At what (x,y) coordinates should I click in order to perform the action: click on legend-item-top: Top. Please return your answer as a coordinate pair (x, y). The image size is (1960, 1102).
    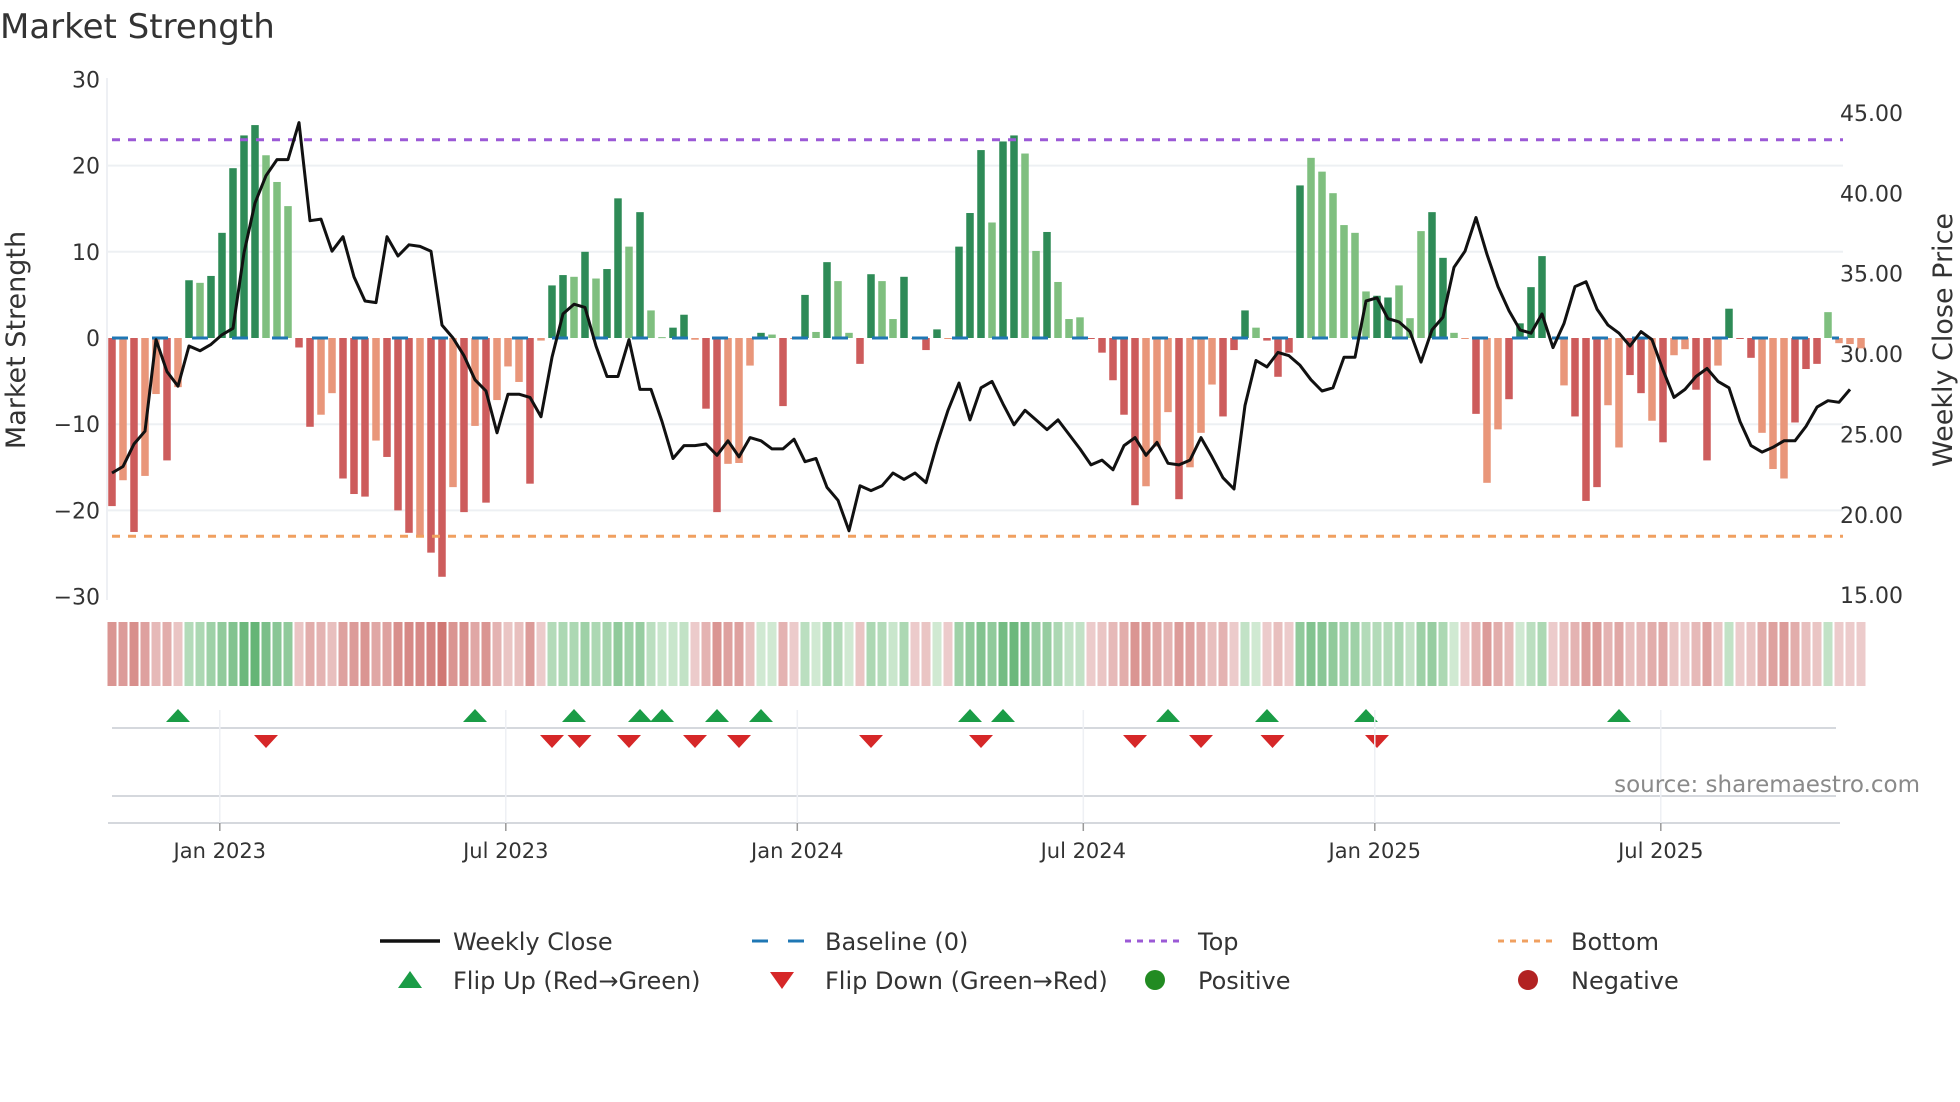
    Looking at the image, I should click on (1182, 942).